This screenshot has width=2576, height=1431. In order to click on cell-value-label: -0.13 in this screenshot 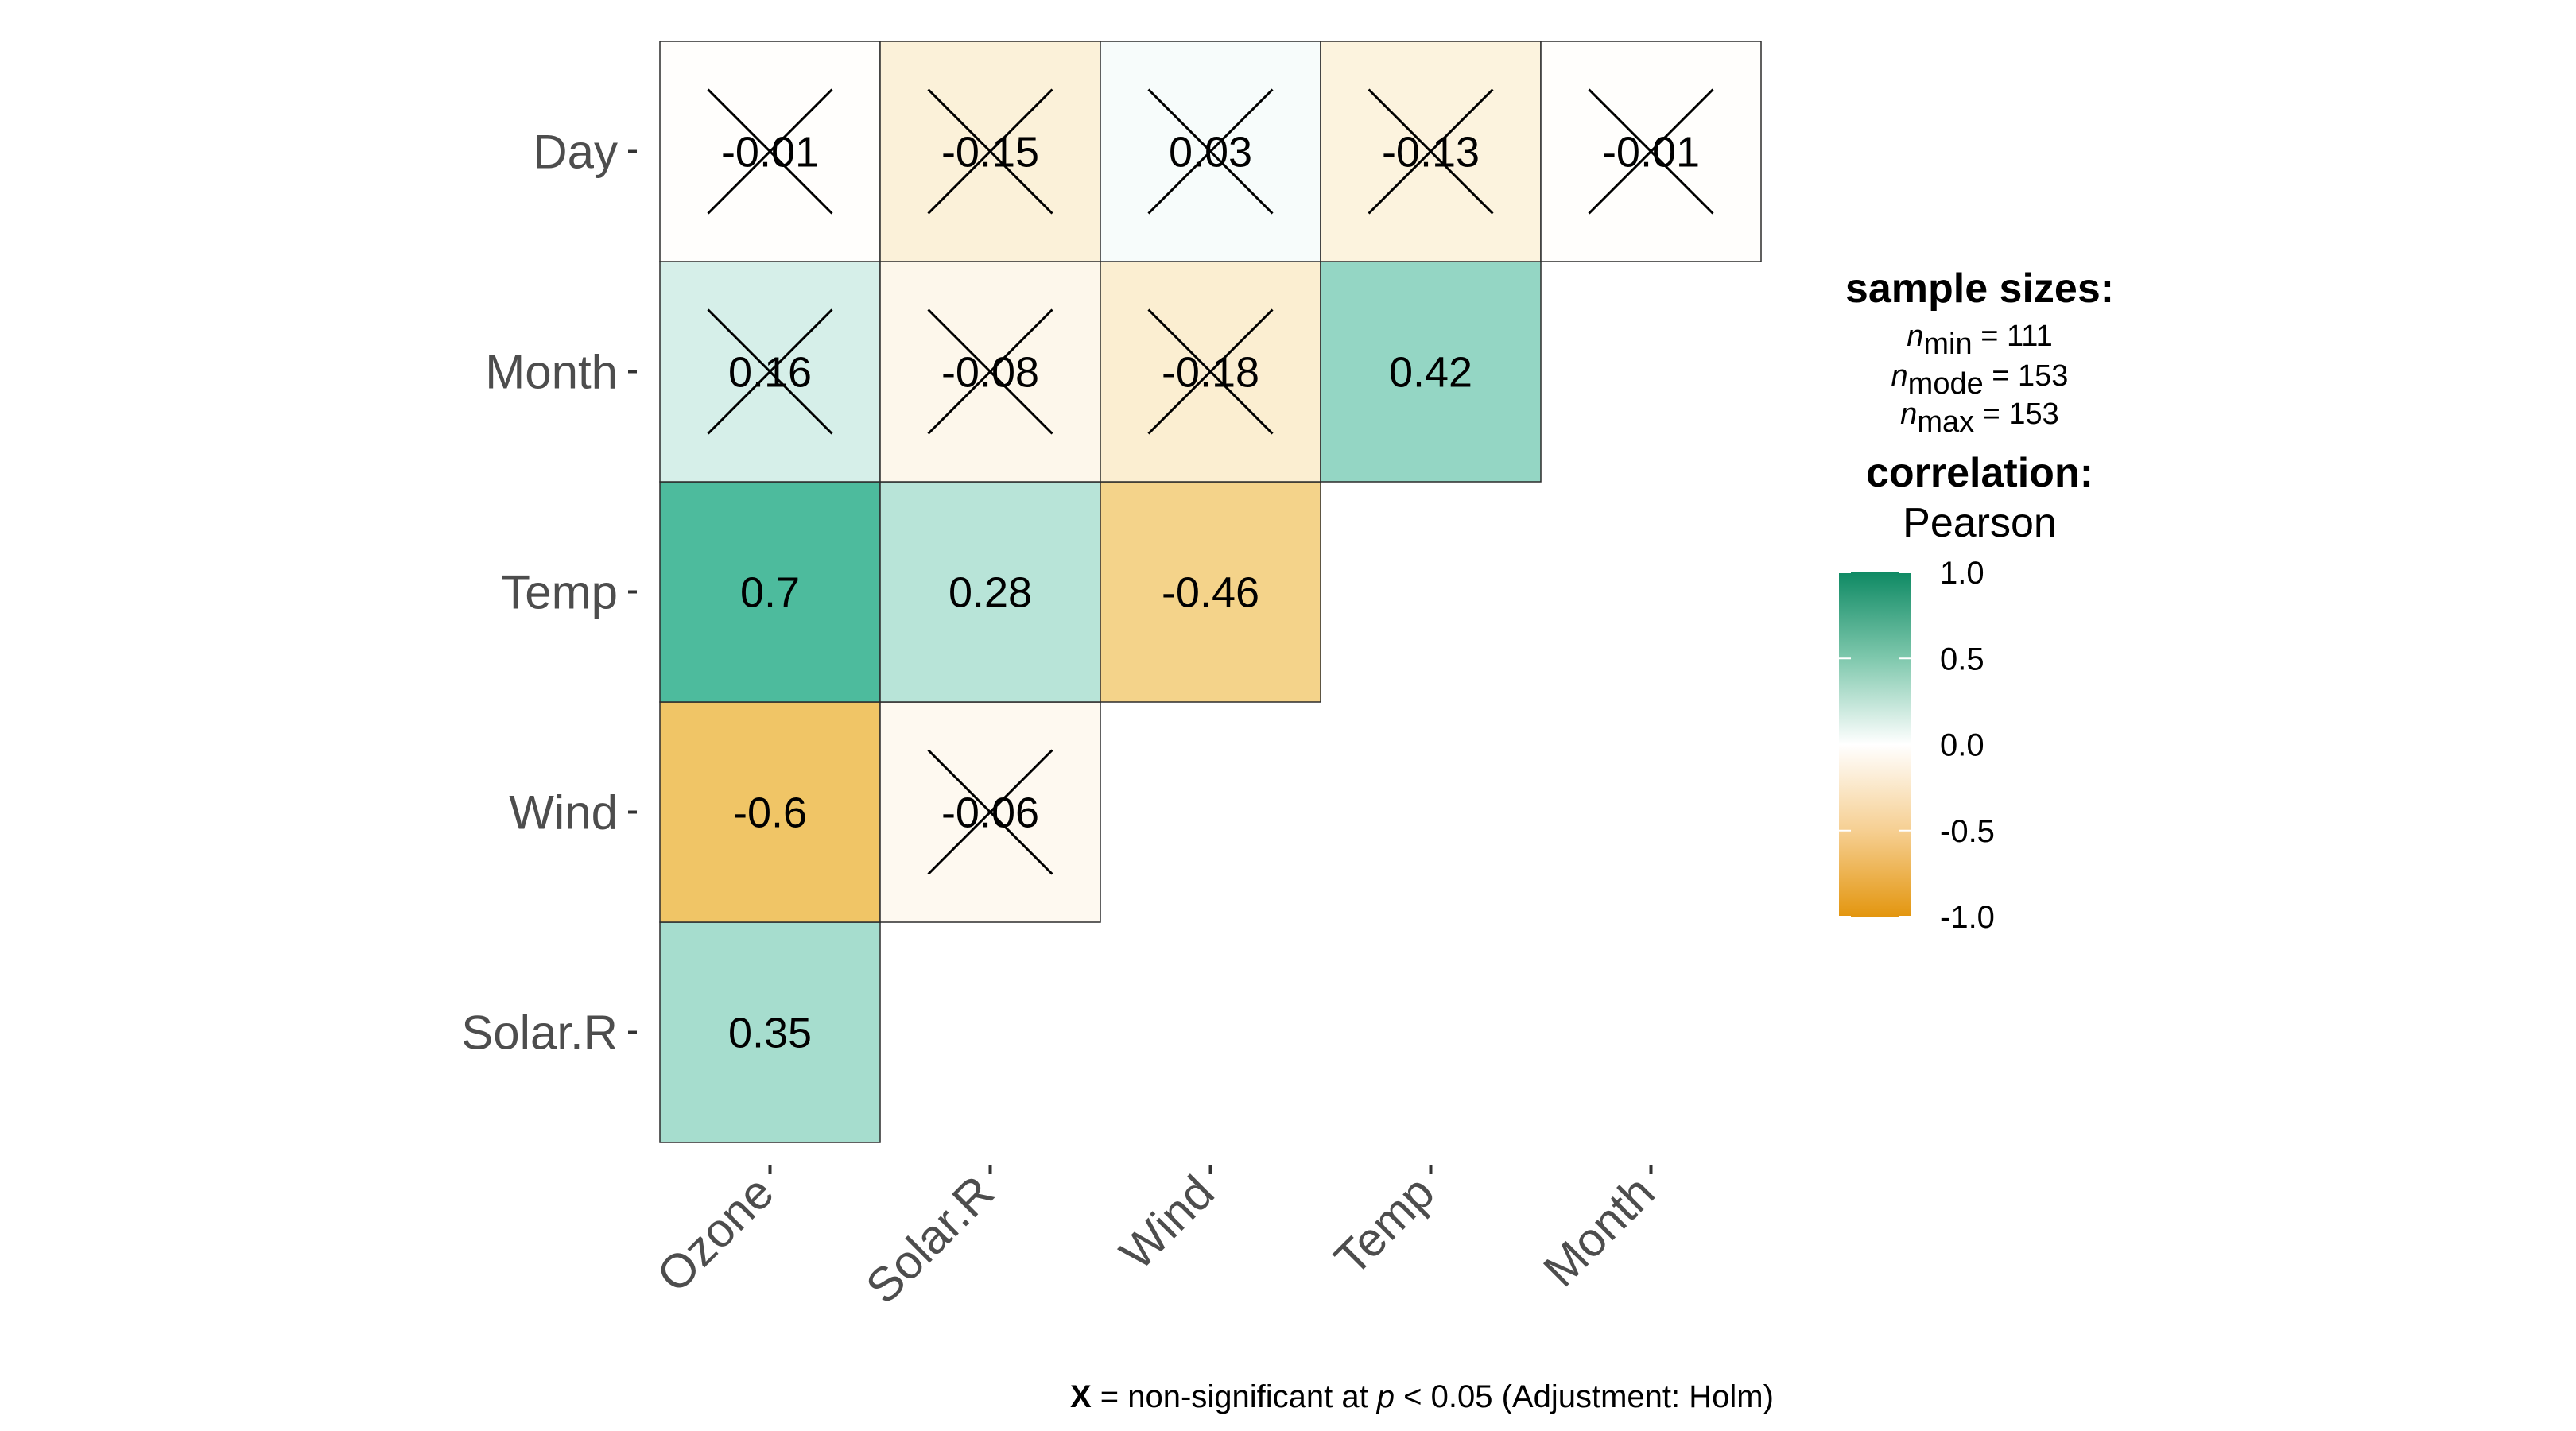, I will do `click(1431, 152)`.